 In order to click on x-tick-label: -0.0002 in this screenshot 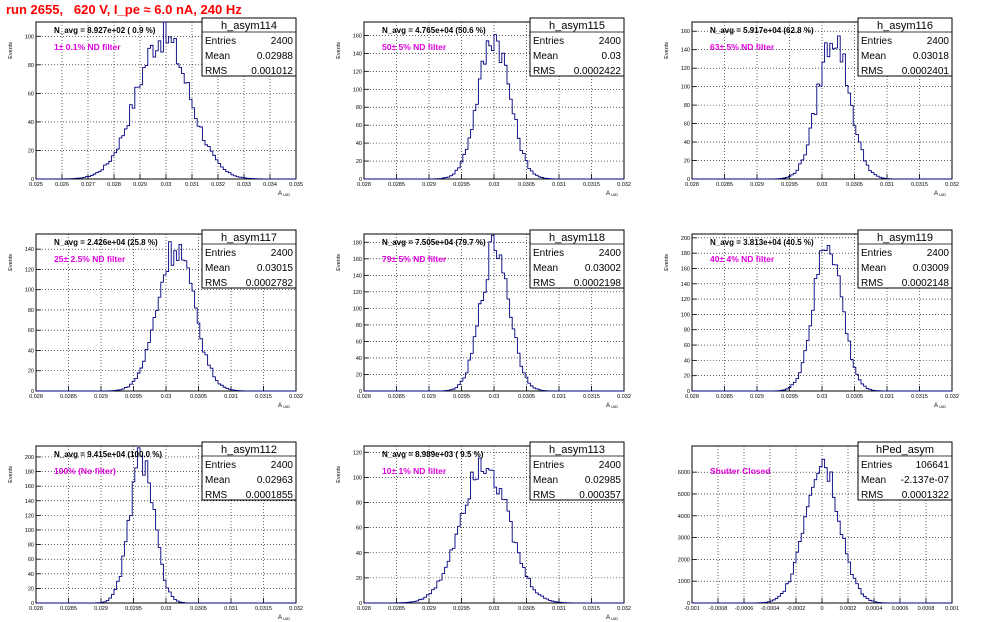, I will do `click(796, 609)`.